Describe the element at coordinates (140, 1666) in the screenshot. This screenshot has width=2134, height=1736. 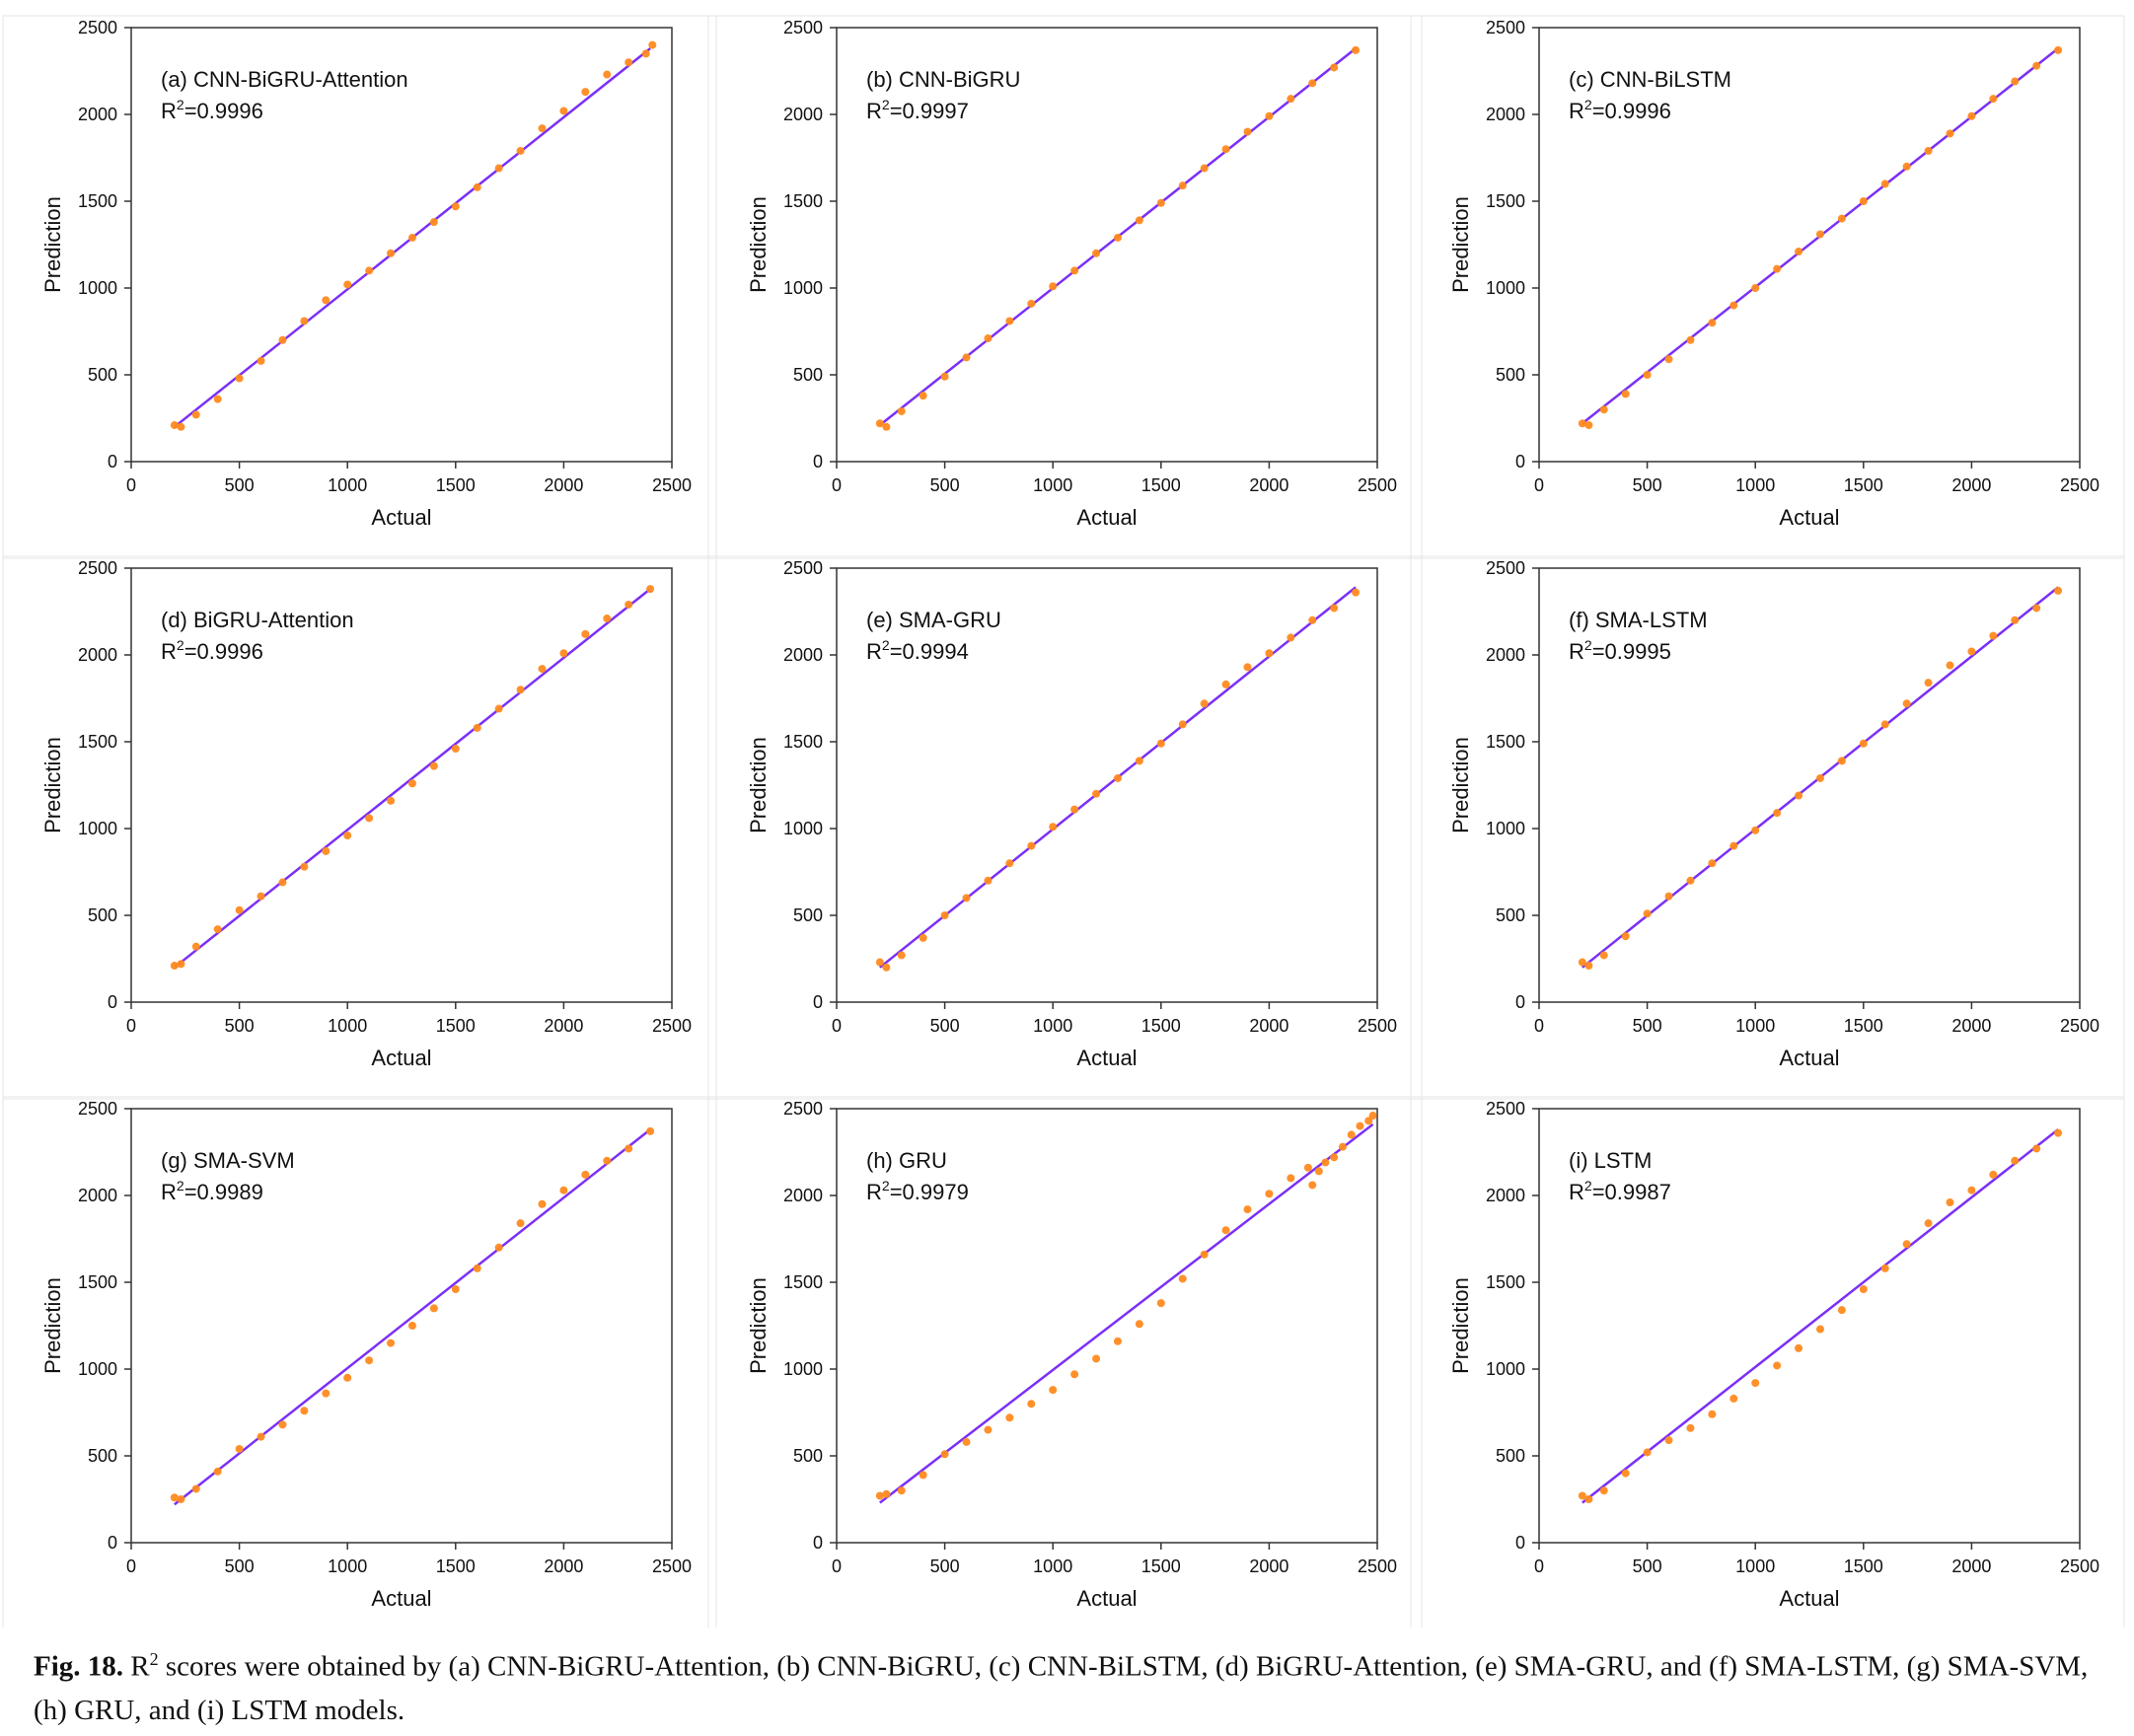
I see `caption-r: R` at that location.